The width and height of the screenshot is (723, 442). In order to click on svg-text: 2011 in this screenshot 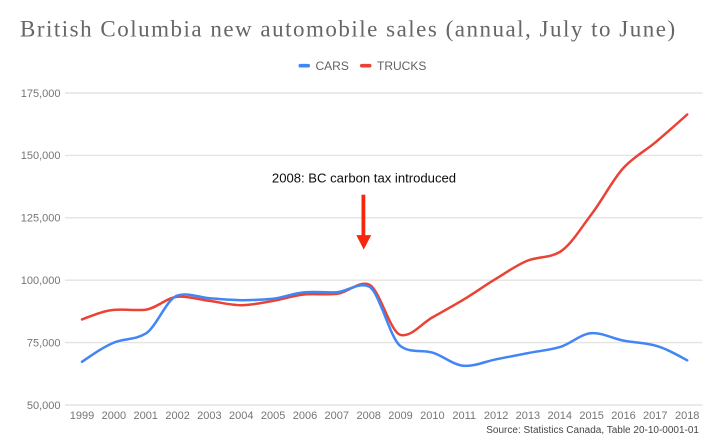, I will do `click(464, 416)`.